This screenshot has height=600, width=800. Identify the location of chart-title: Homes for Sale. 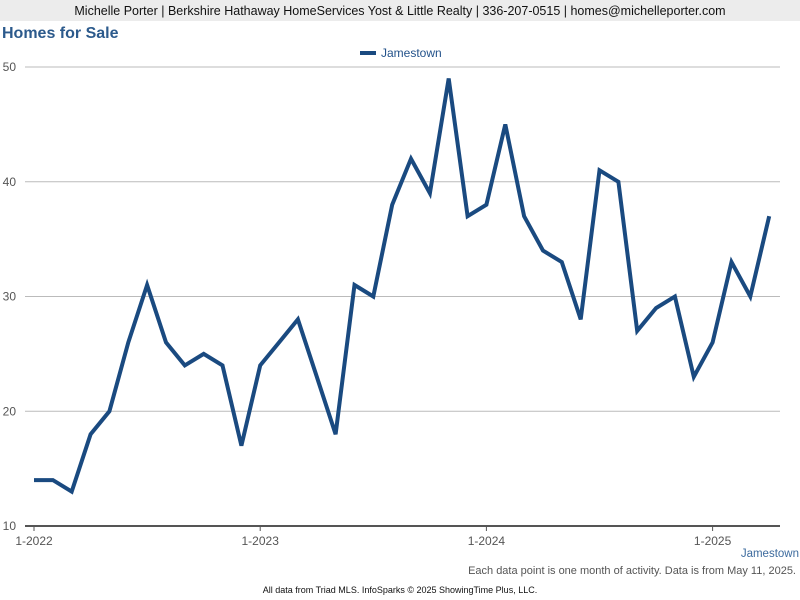
(60, 33).